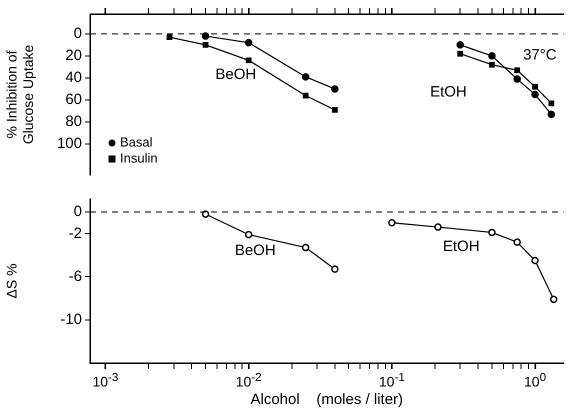  I want to click on y-tick-label: -10, so click(71, 319).